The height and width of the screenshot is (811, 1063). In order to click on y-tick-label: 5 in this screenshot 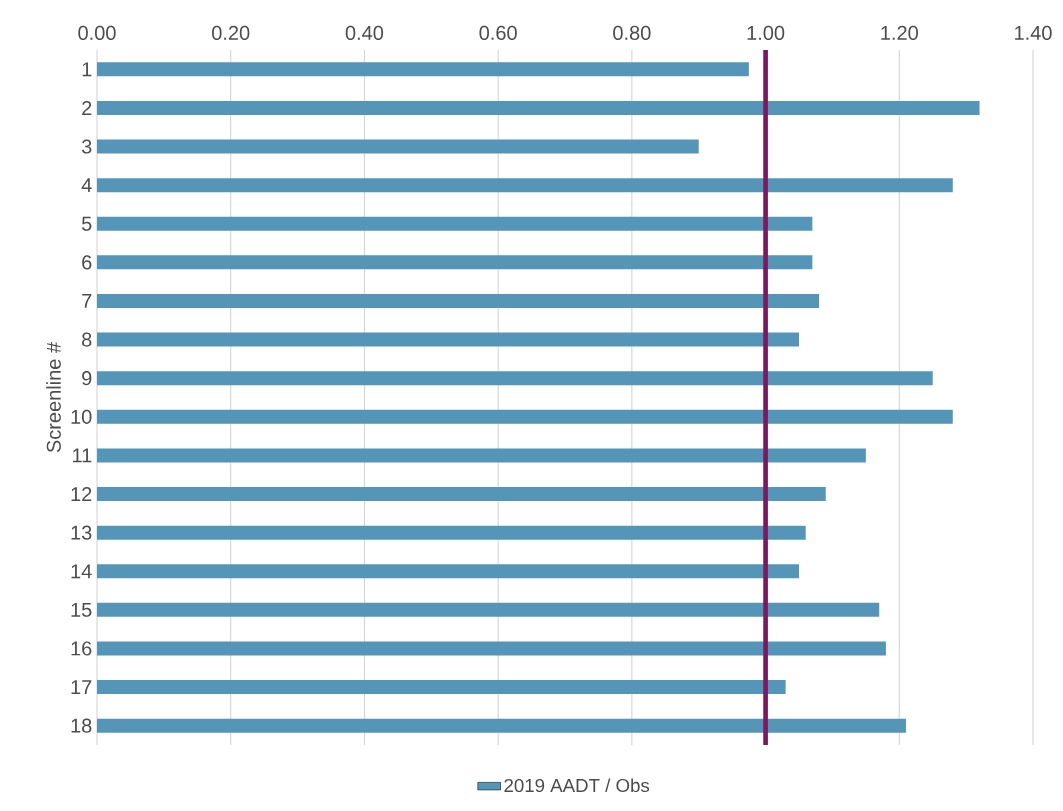, I will do `click(86, 223)`.